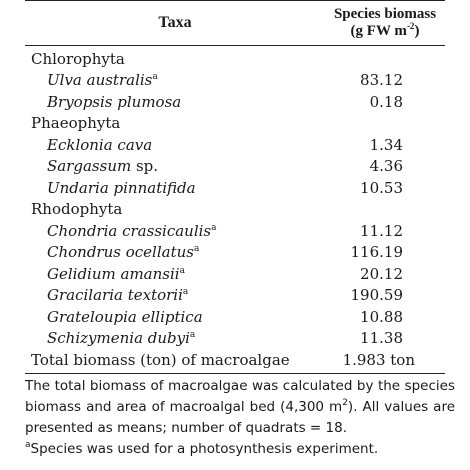  Describe the element at coordinates (345, 403) in the screenshot. I see `notes-exponent: 2` at that location.